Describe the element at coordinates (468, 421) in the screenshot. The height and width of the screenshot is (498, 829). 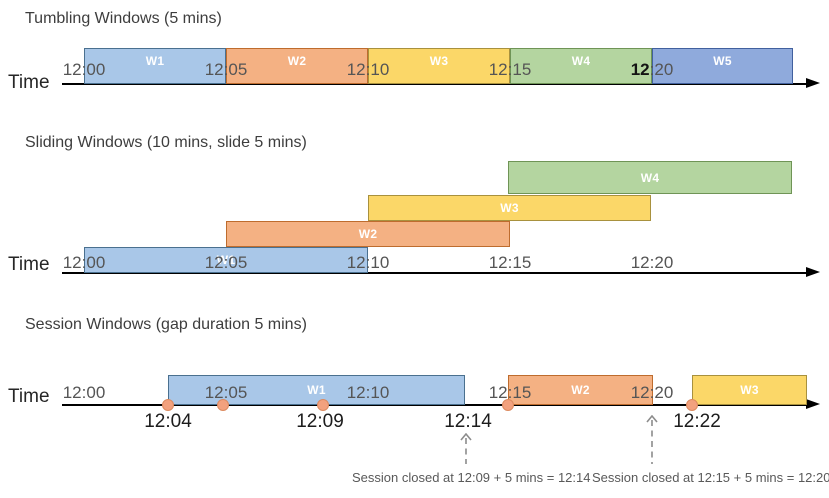
I see `event-time-label: 12:14` at that location.